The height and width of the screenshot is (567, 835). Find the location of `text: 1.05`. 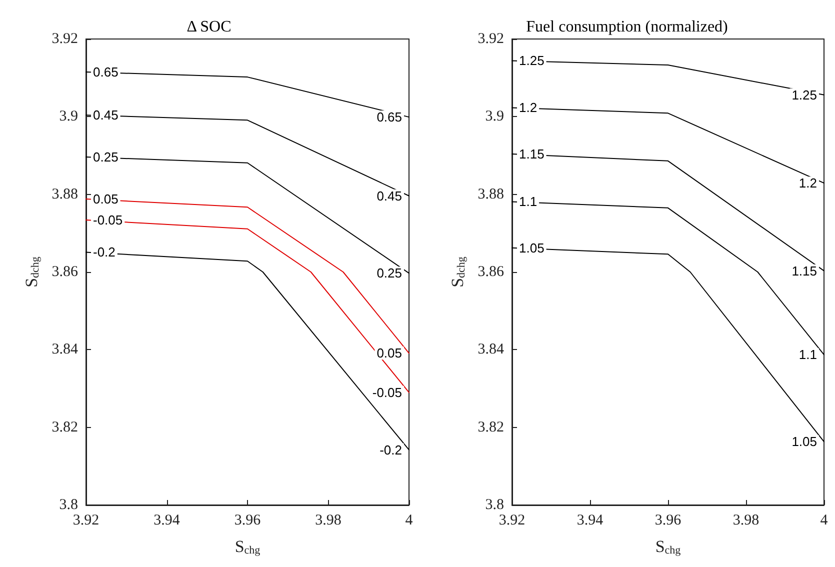

text: 1.05 is located at coordinates (803, 442).